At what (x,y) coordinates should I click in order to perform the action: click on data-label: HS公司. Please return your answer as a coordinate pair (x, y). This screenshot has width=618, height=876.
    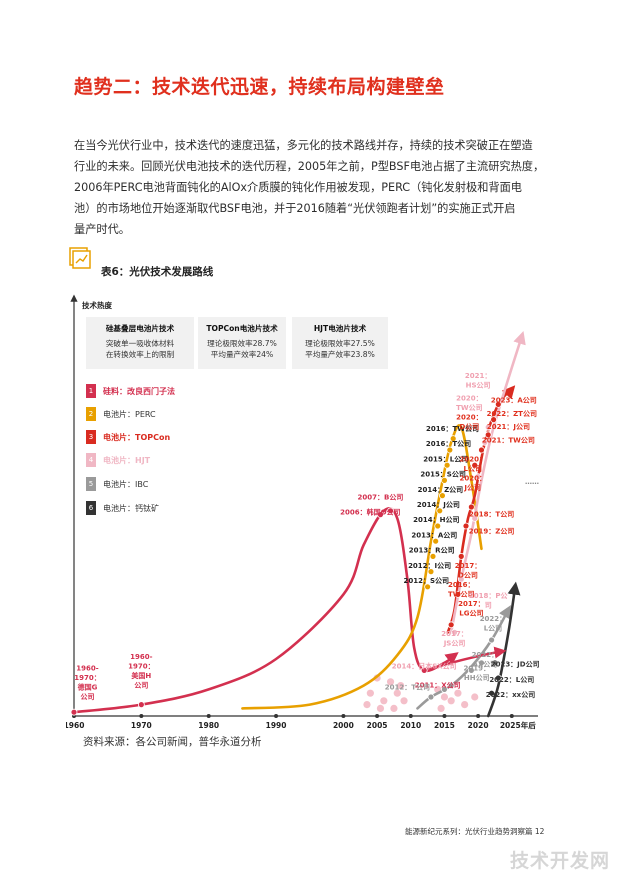
    Looking at the image, I should click on (478, 385).